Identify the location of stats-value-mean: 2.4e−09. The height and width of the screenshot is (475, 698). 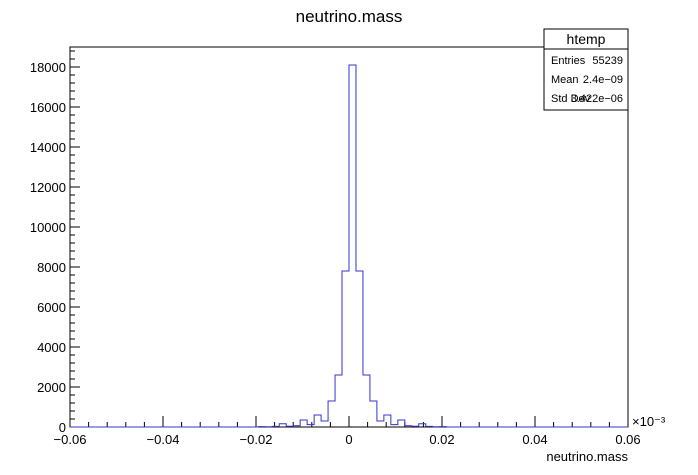
(603, 80).